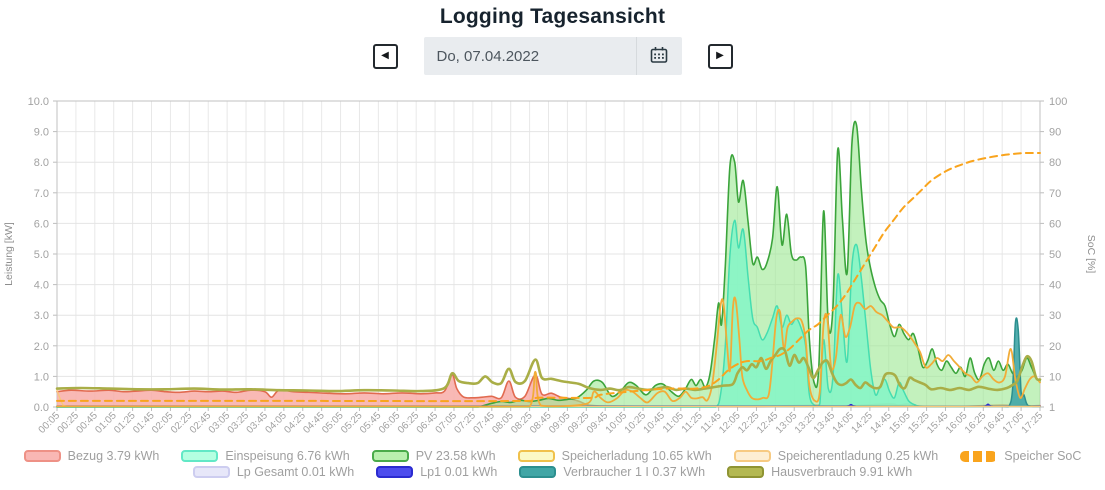 This screenshot has height=490, width=1105. What do you see at coordinates (858, 456) in the screenshot?
I see `legend-label: Speicherentladung 0.25 kWh` at bounding box center [858, 456].